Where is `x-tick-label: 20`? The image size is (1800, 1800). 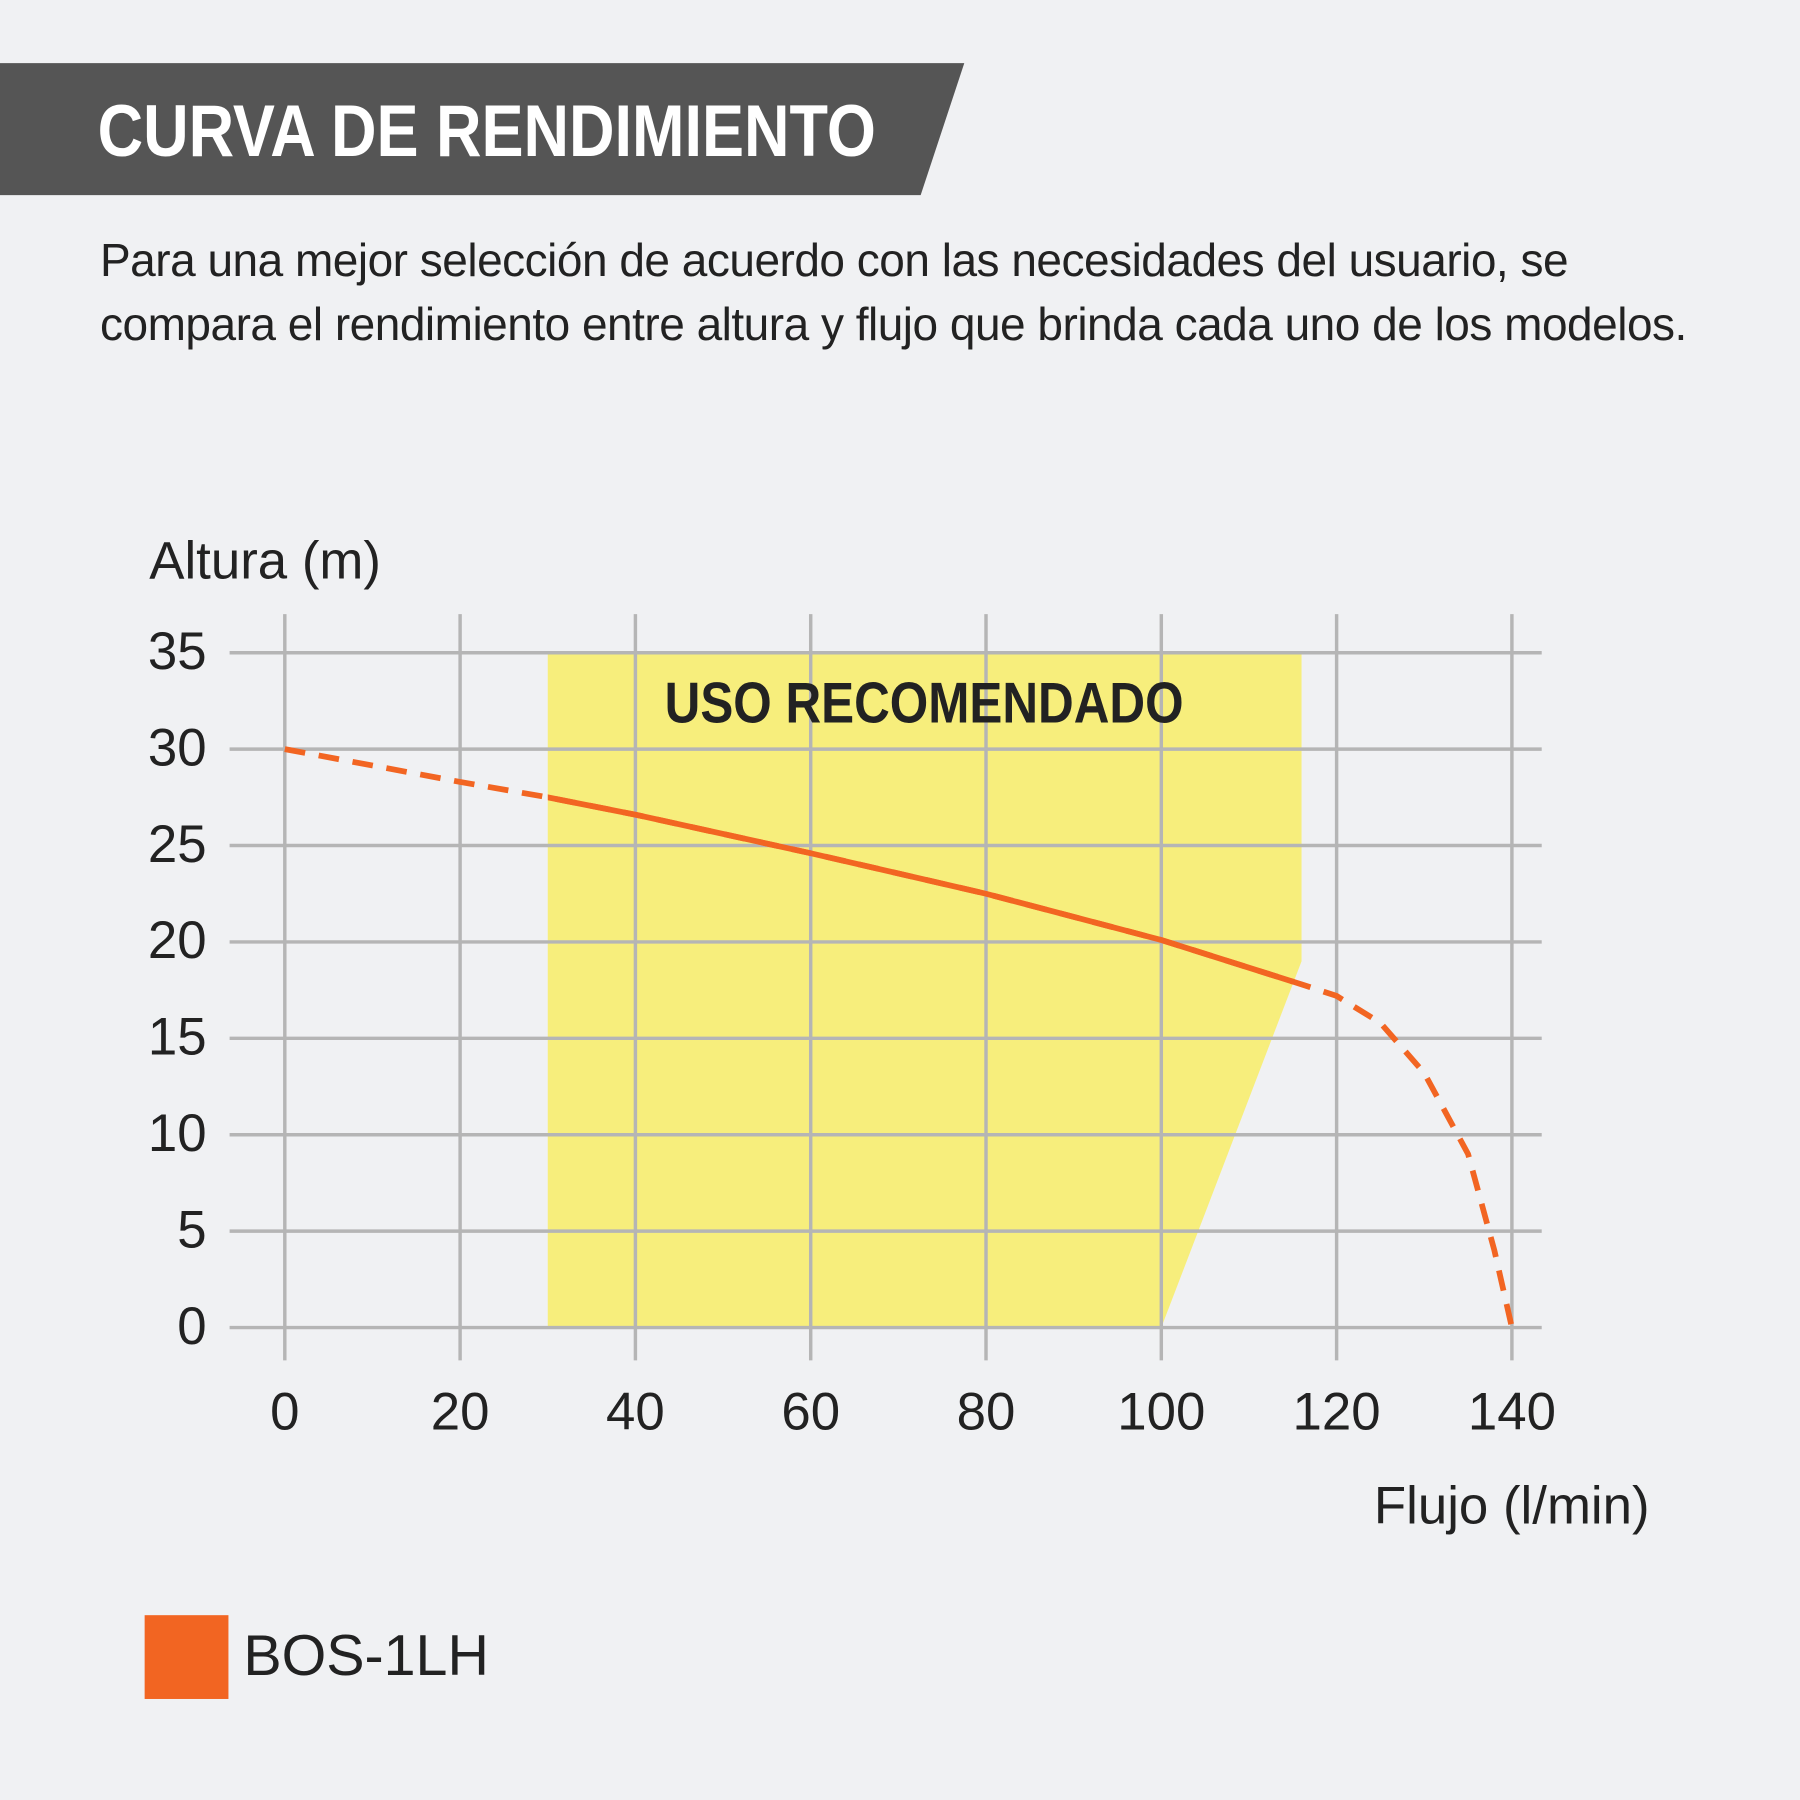 x-tick-label: 20 is located at coordinates (460, 1411).